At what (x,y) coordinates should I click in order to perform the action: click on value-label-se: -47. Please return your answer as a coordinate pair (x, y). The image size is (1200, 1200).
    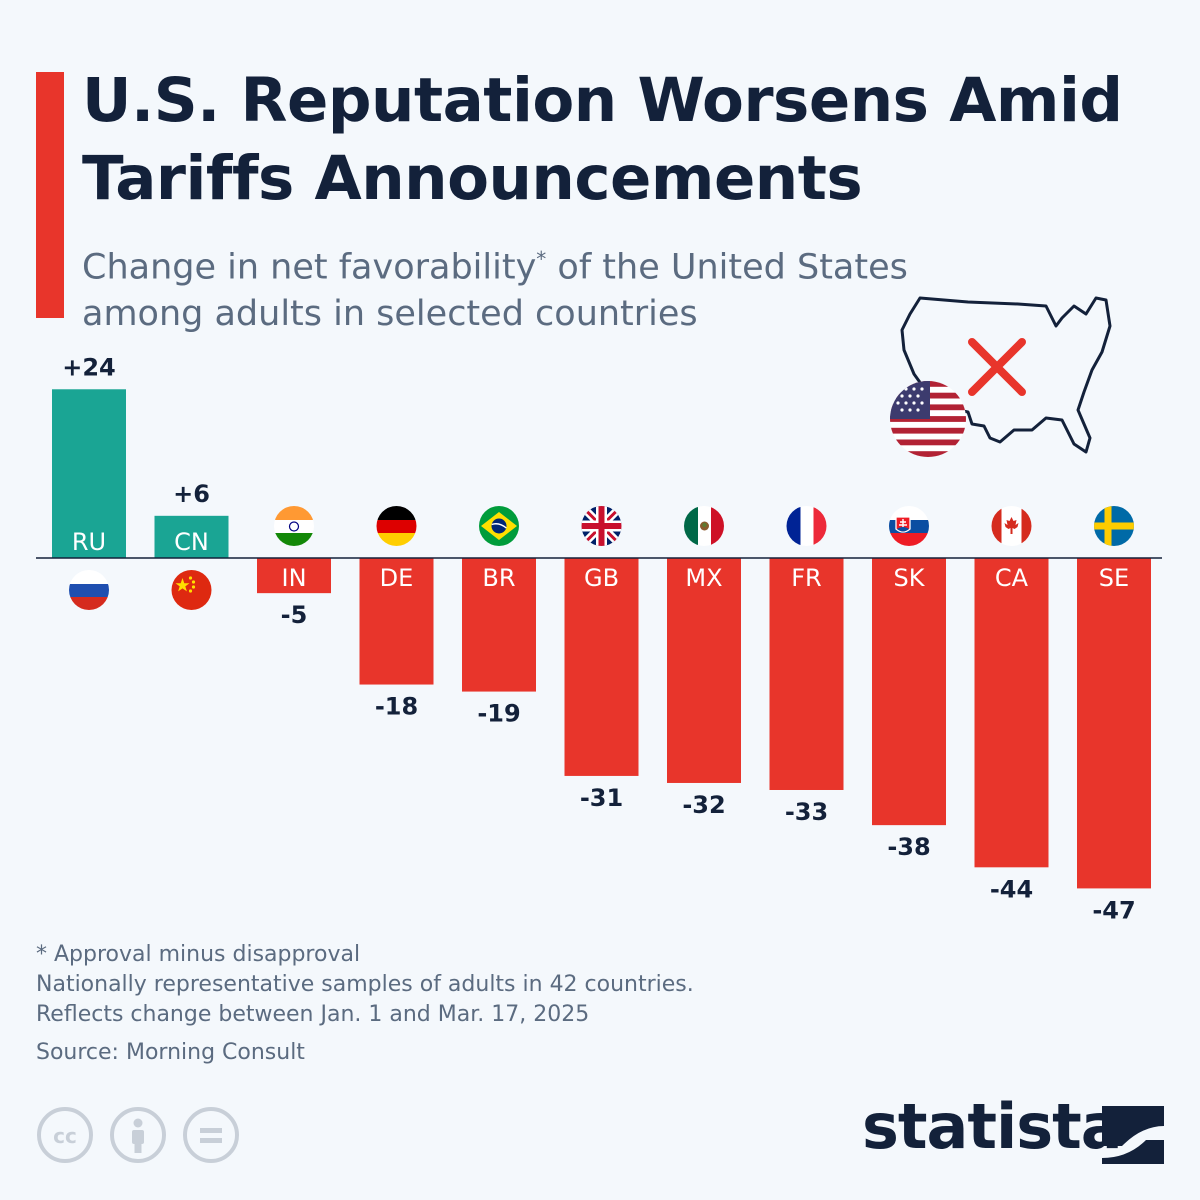
    Looking at the image, I should click on (1113, 910).